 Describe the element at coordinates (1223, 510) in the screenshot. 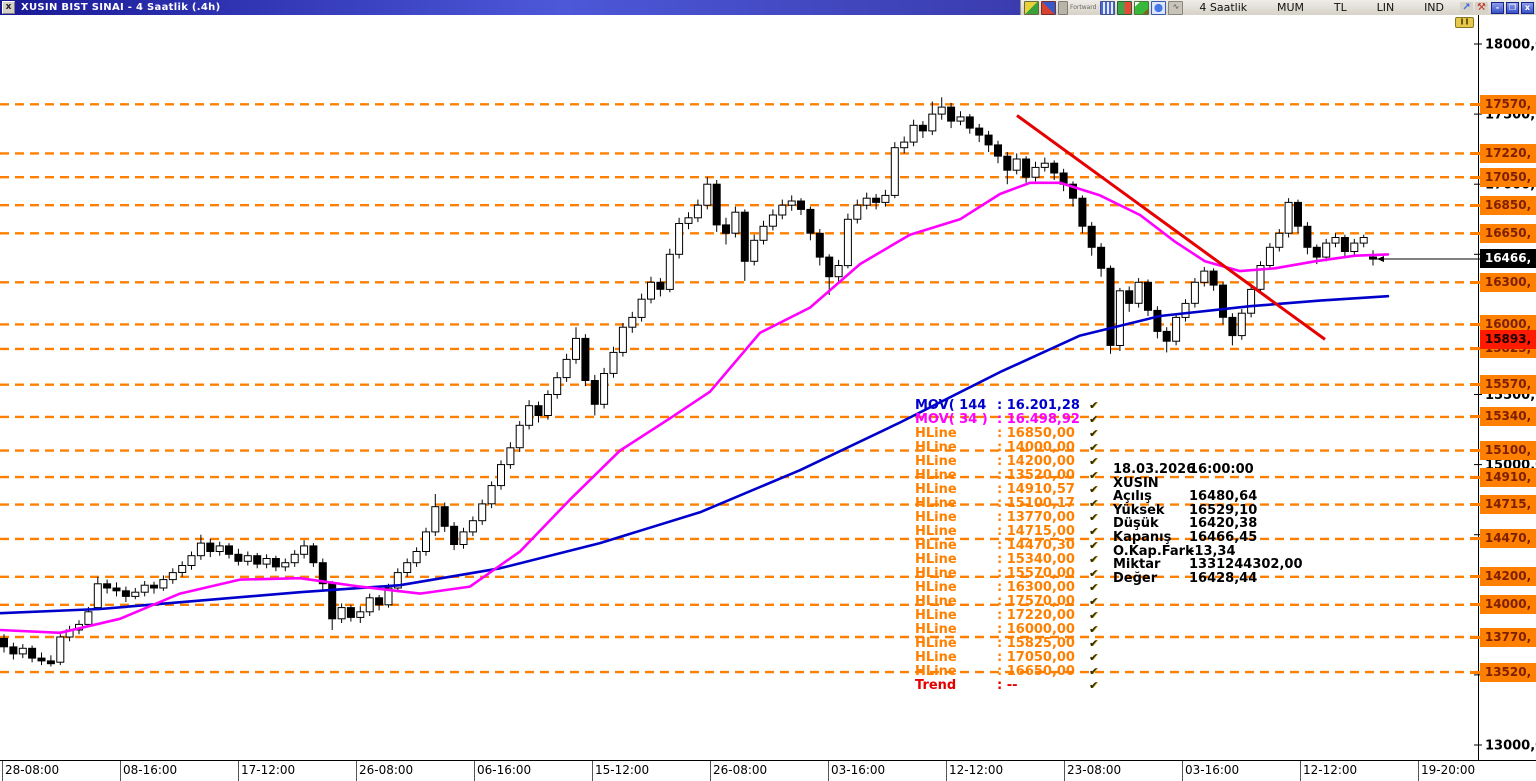

I see `info-value: 16529,10` at that location.